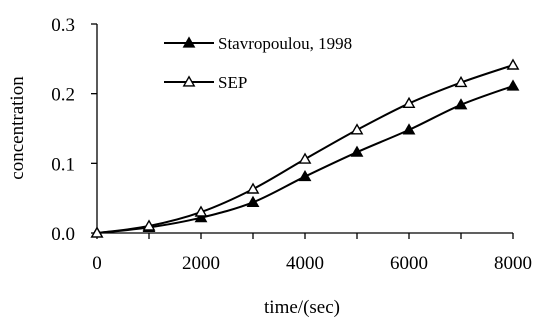 The width and height of the screenshot is (538, 320). I want to click on y-tick-label: 0.1, so click(63, 164).